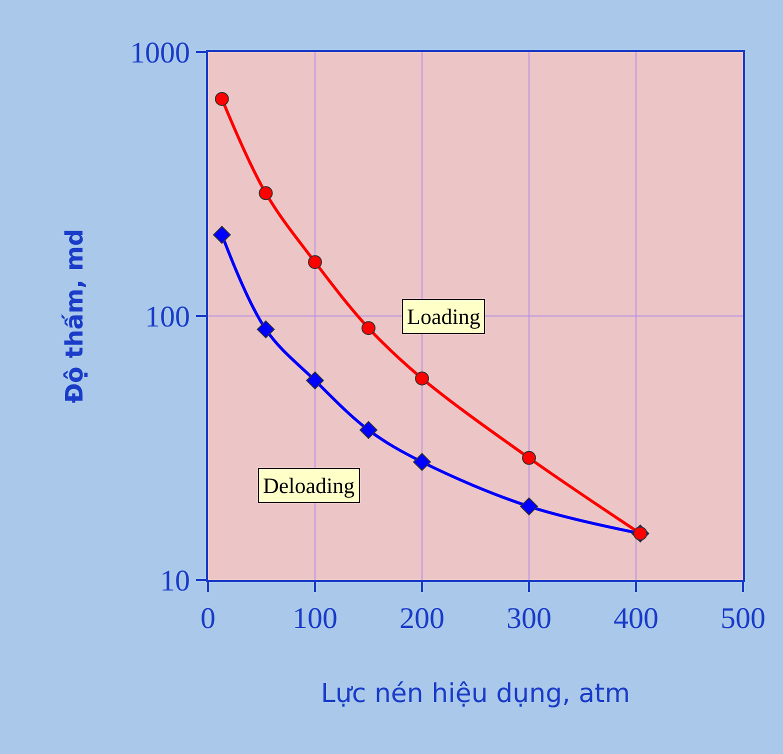  Describe the element at coordinates (175, 581) in the screenshot. I see `y-tick-label: 10` at that location.